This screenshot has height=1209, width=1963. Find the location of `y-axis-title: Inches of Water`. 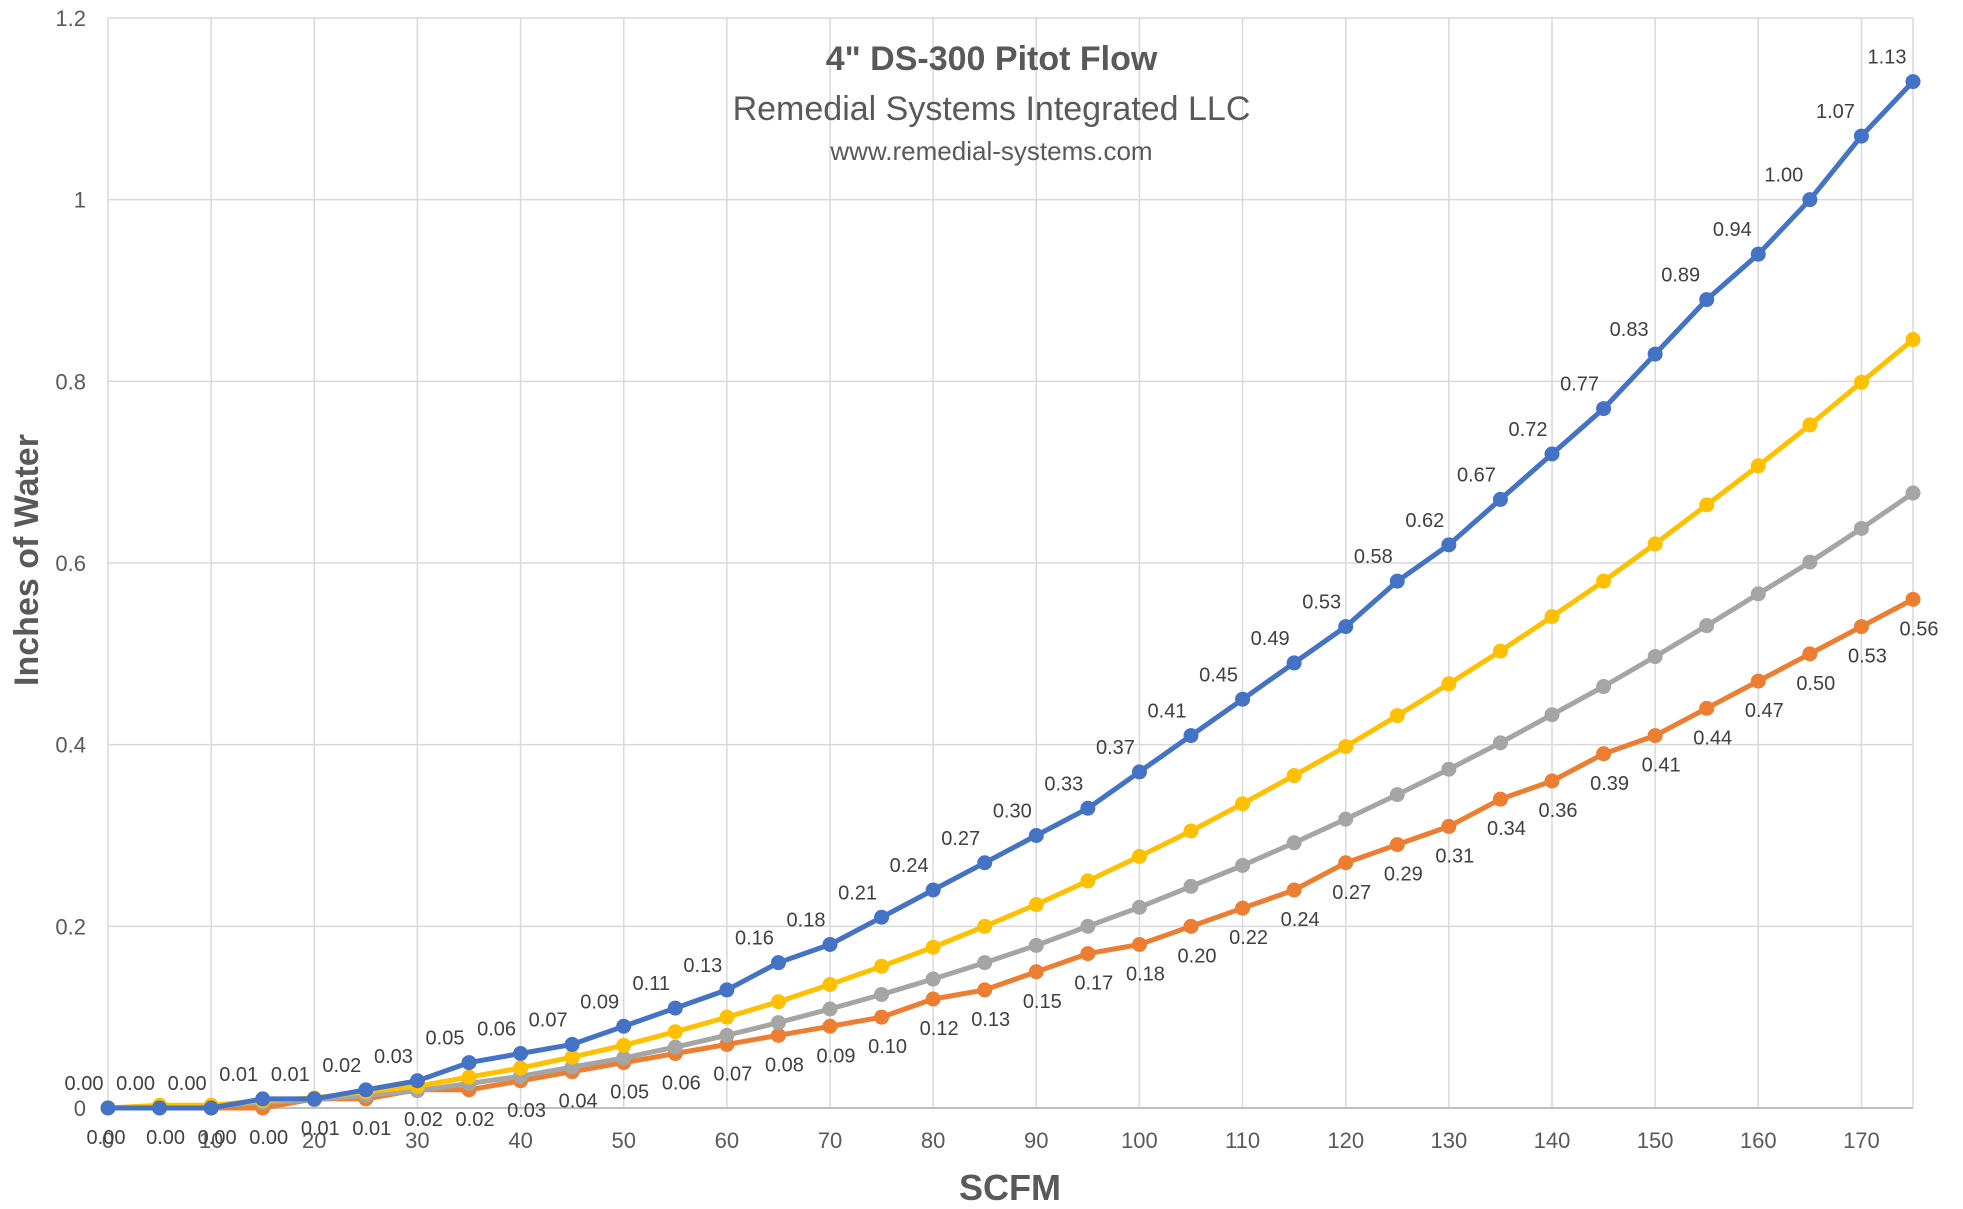

y-axis-title: Inches of Water is located at coordinates (27, 560).